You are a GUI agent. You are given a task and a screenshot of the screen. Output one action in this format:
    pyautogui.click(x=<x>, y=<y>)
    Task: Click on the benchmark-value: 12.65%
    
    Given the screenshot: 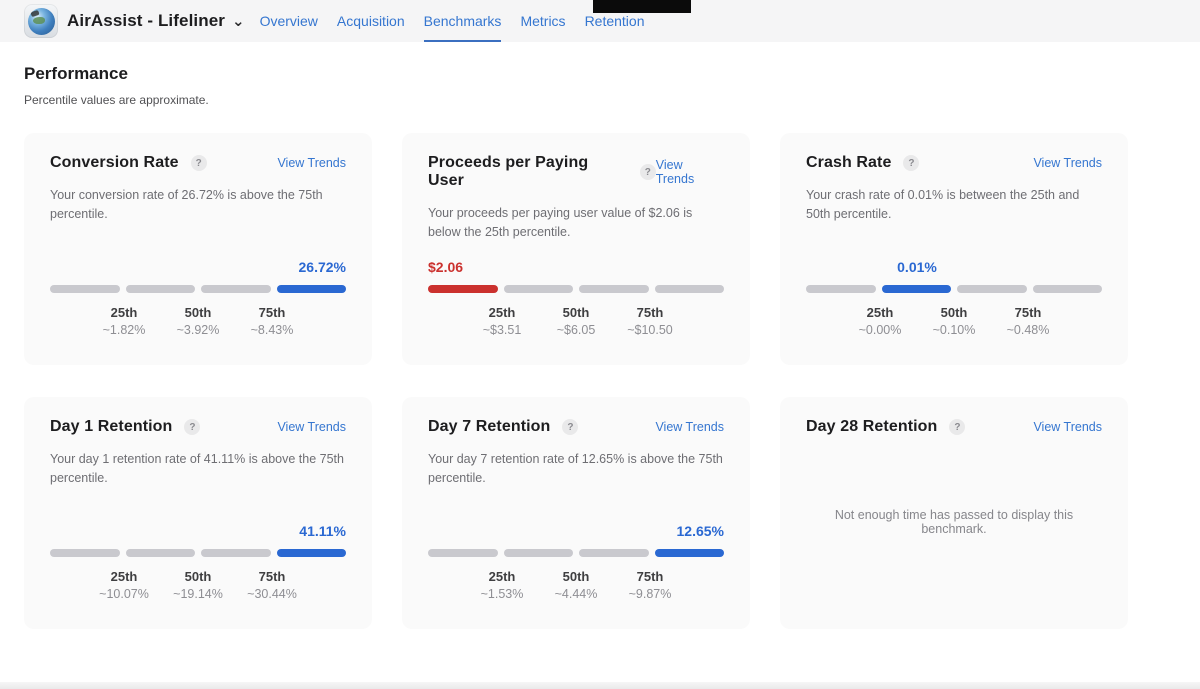 What is the action you would take?
    pyautogui.click(x=700, y=531)
    